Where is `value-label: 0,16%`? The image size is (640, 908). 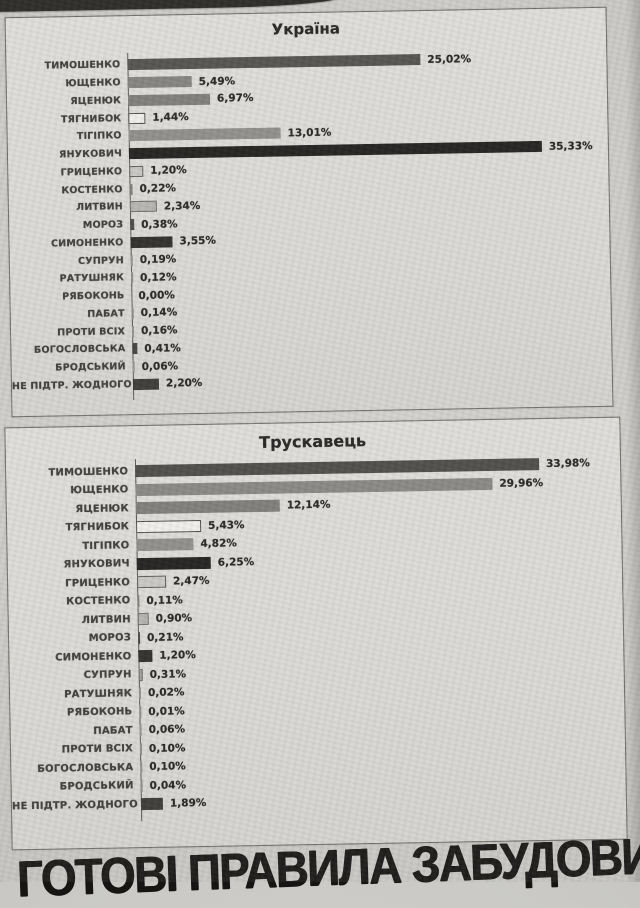 value-label: 0,16% is located at coordinates (159, 330).